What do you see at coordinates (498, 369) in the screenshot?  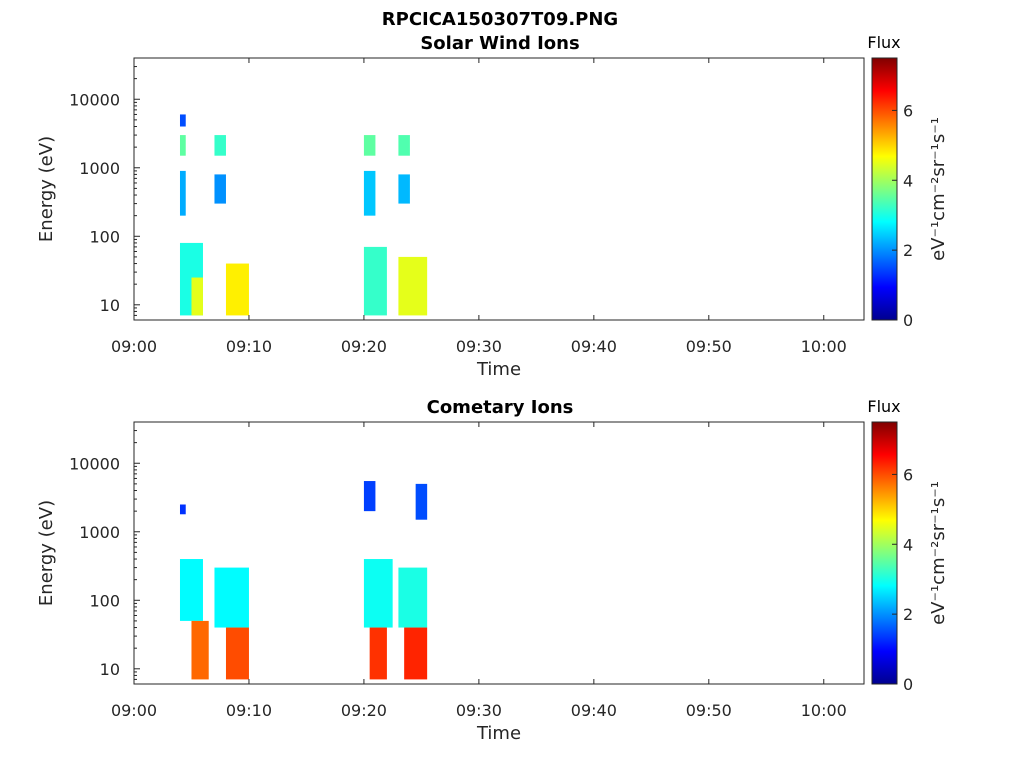 I see `x-axis-label-solar-wind: Time` at bounding box center [498, 369].